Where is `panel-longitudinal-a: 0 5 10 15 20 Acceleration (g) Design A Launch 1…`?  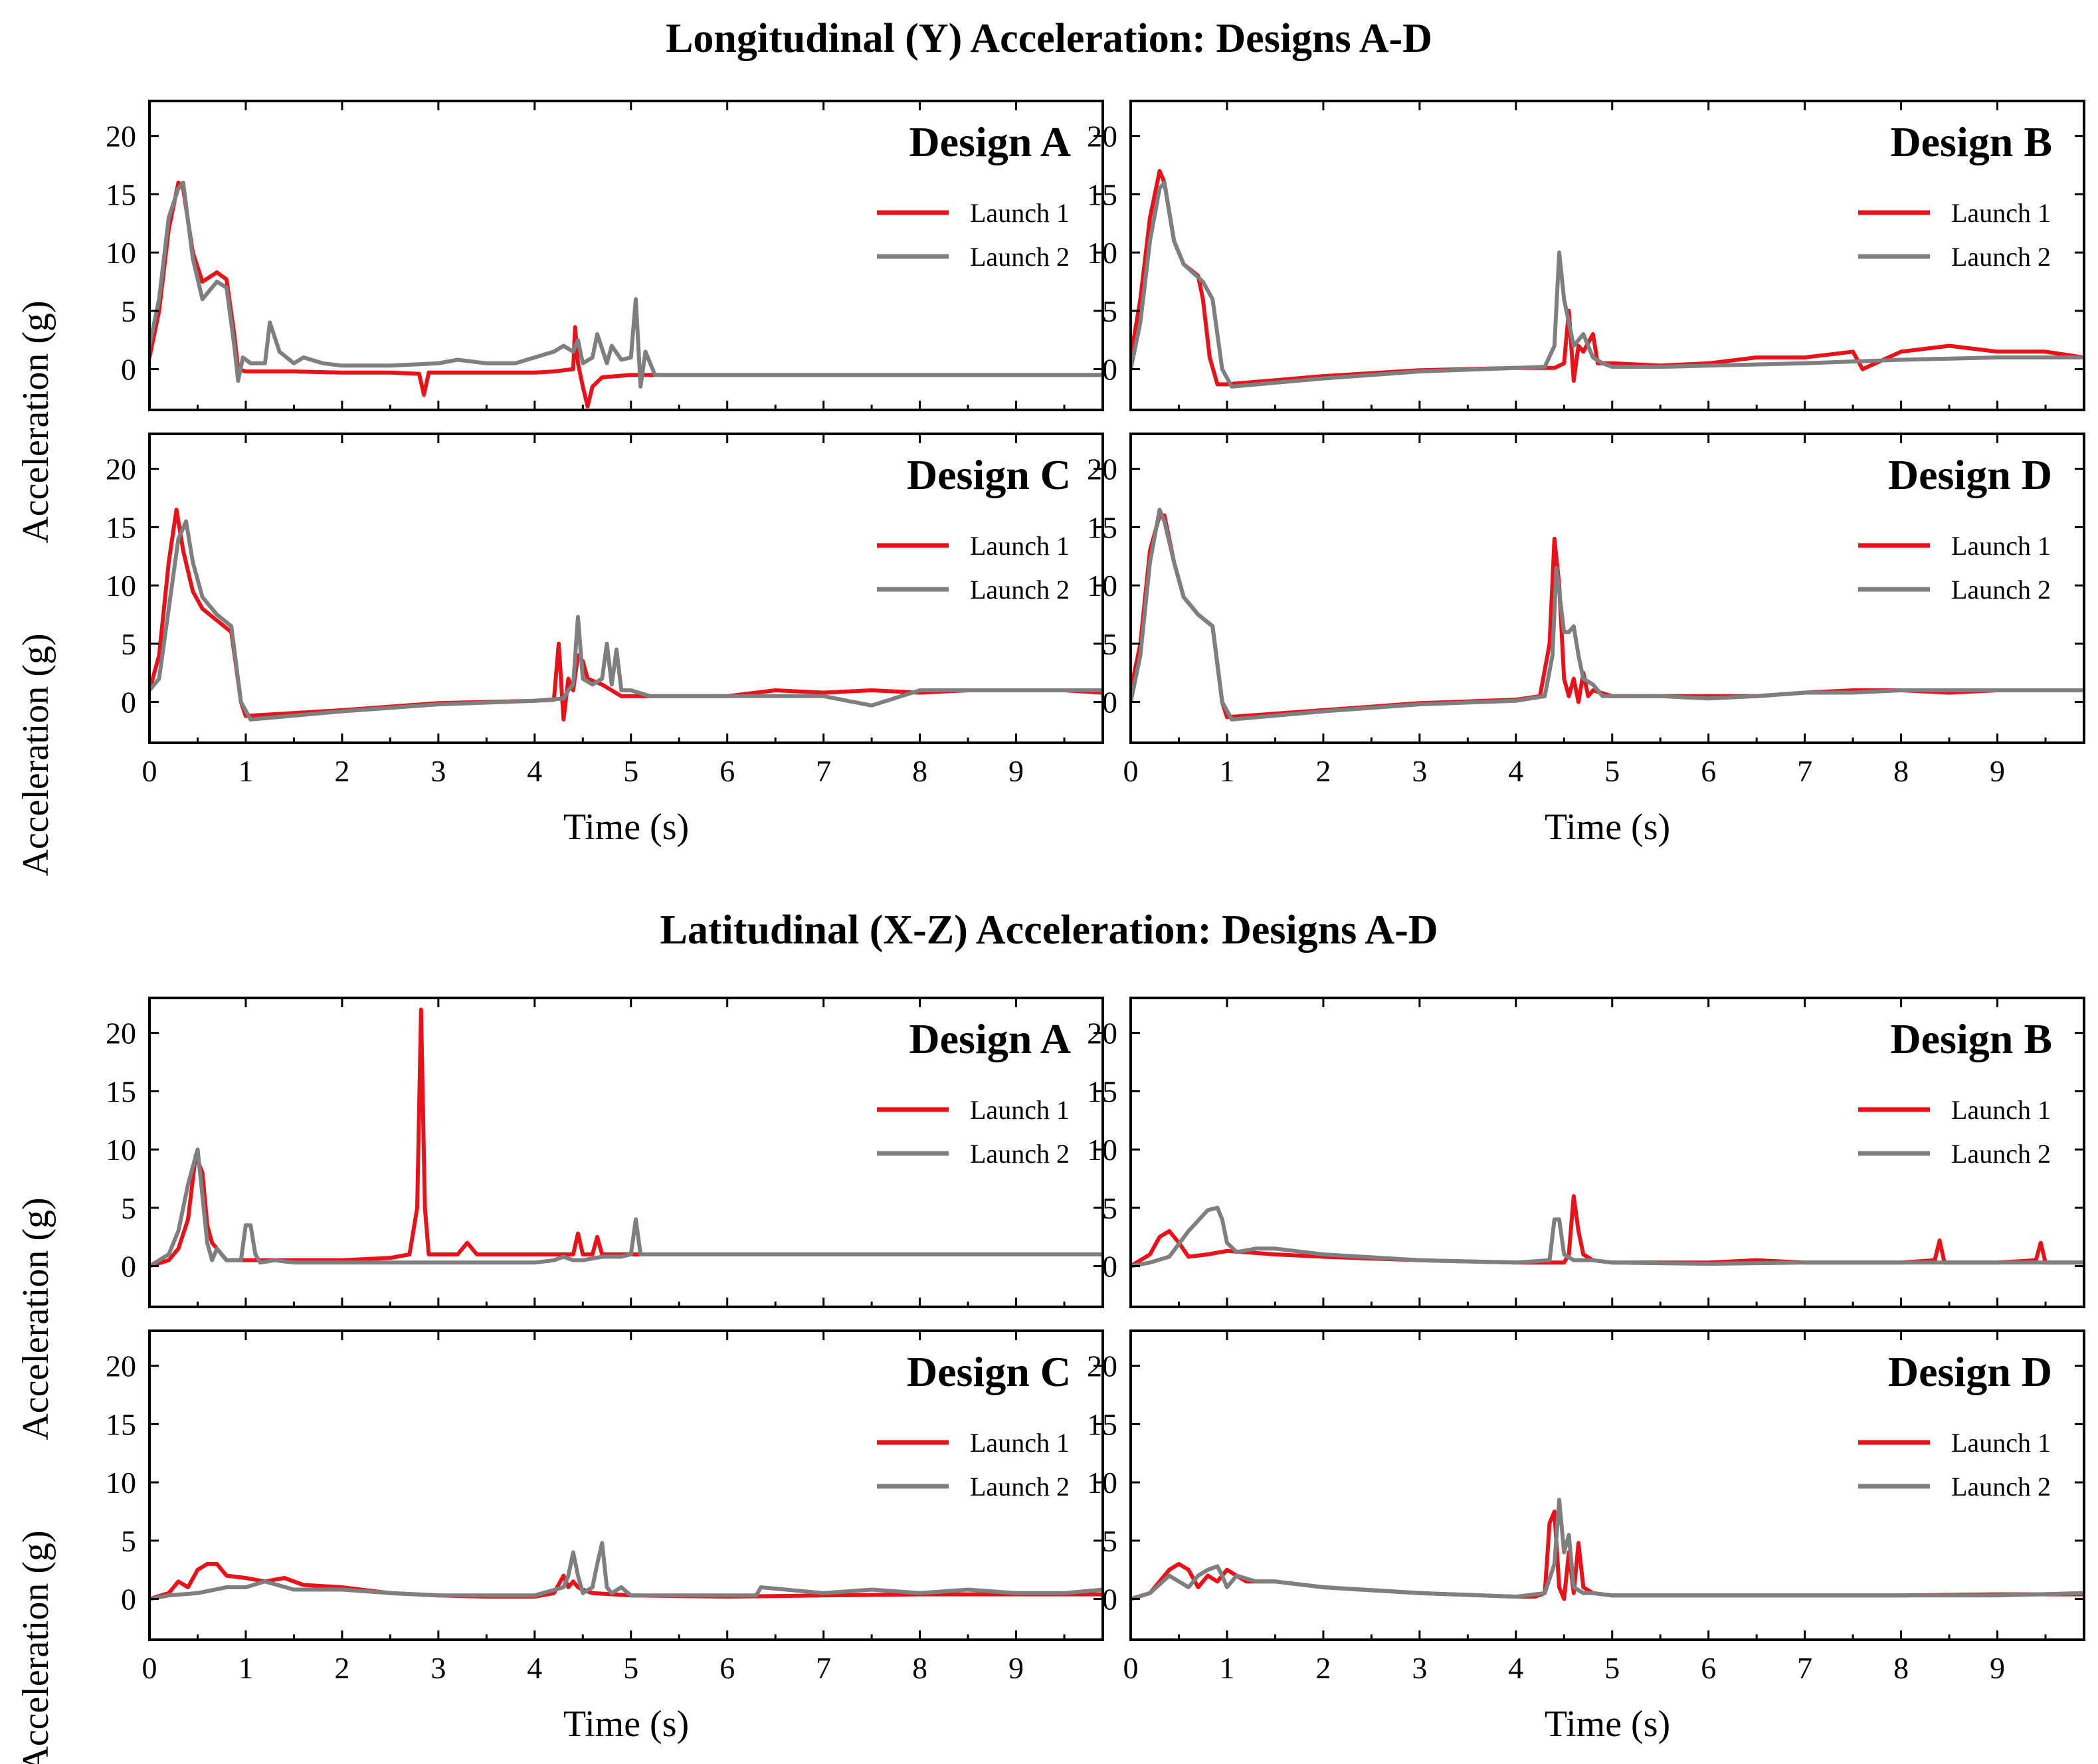
panel-longitudinal-a: 0 5 10 15 20 Acceleration (g) Design A Launch 1… is located at coordinates (559, 321).